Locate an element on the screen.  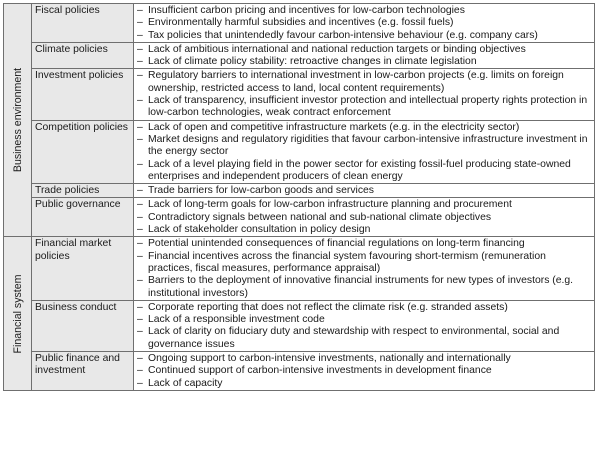
group-label: Financial system is located at coordinates (17, 314).